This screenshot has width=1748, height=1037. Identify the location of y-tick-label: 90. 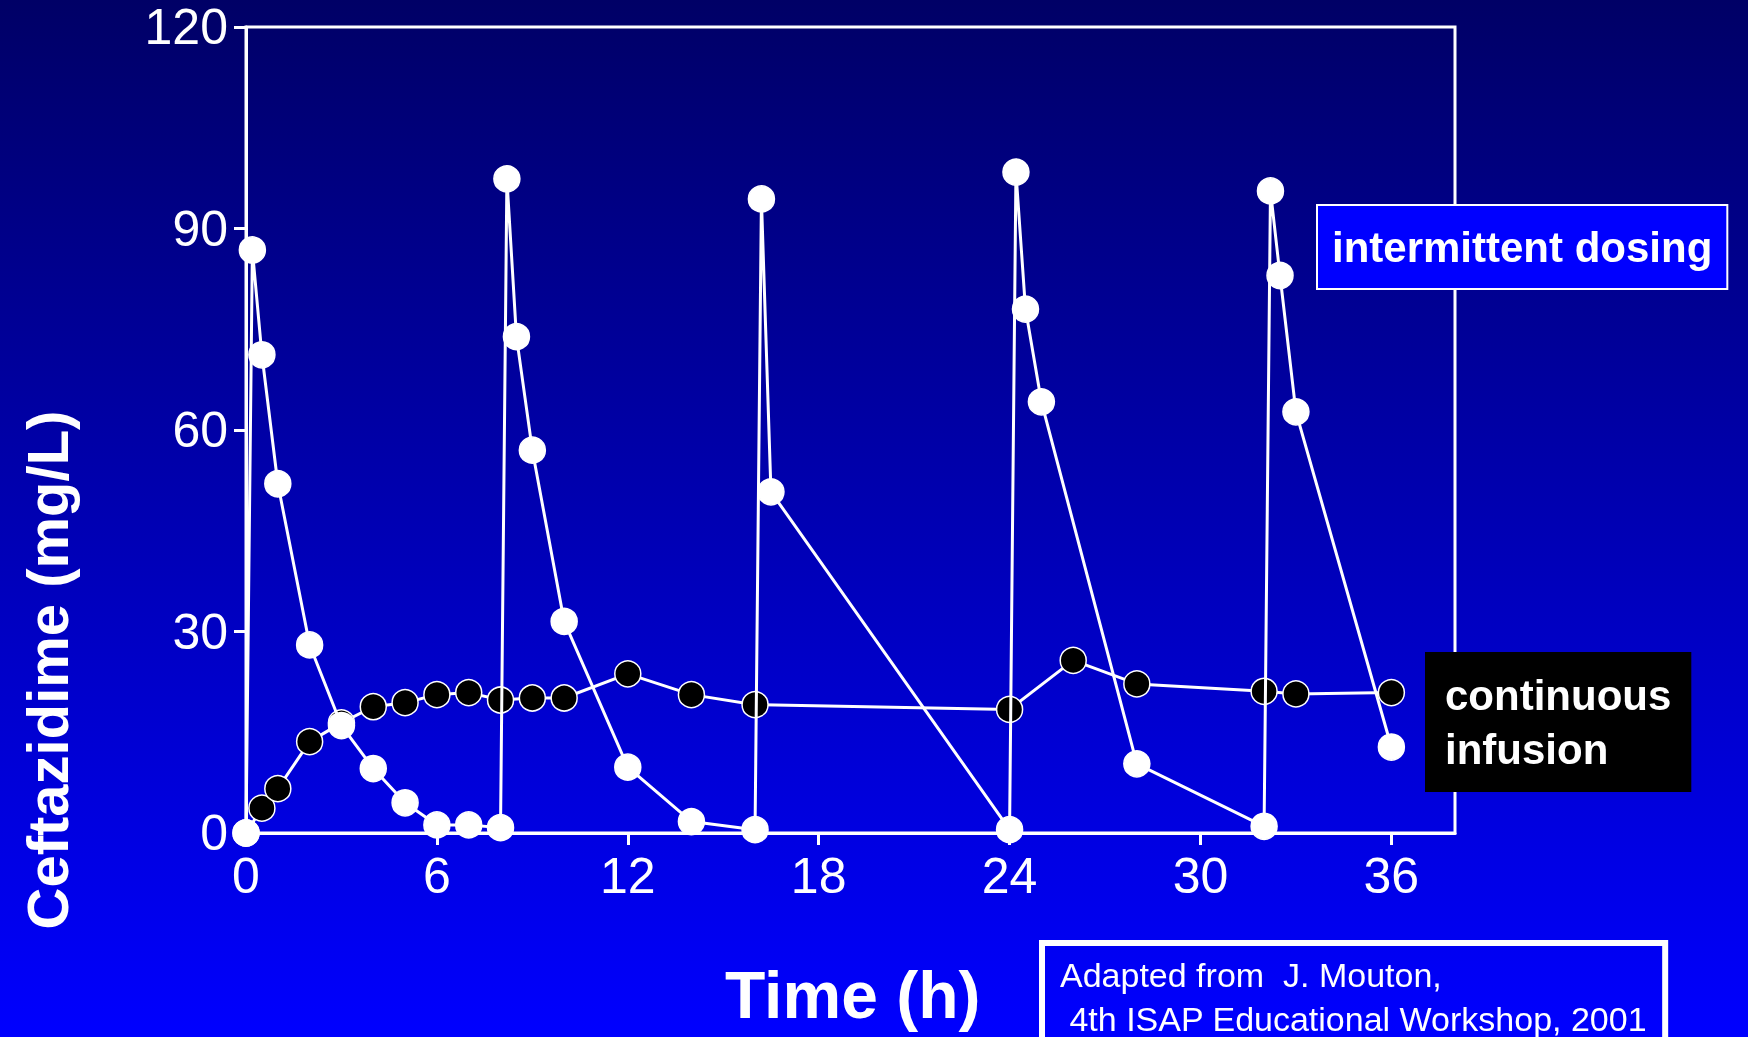
(200, 228).